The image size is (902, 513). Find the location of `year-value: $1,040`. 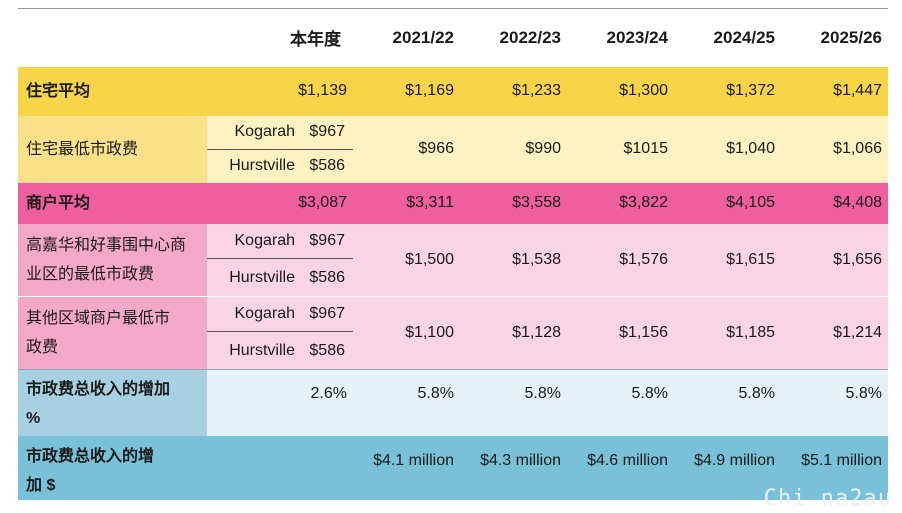

year-value: $1,040 is located at coordinates (750, 148).